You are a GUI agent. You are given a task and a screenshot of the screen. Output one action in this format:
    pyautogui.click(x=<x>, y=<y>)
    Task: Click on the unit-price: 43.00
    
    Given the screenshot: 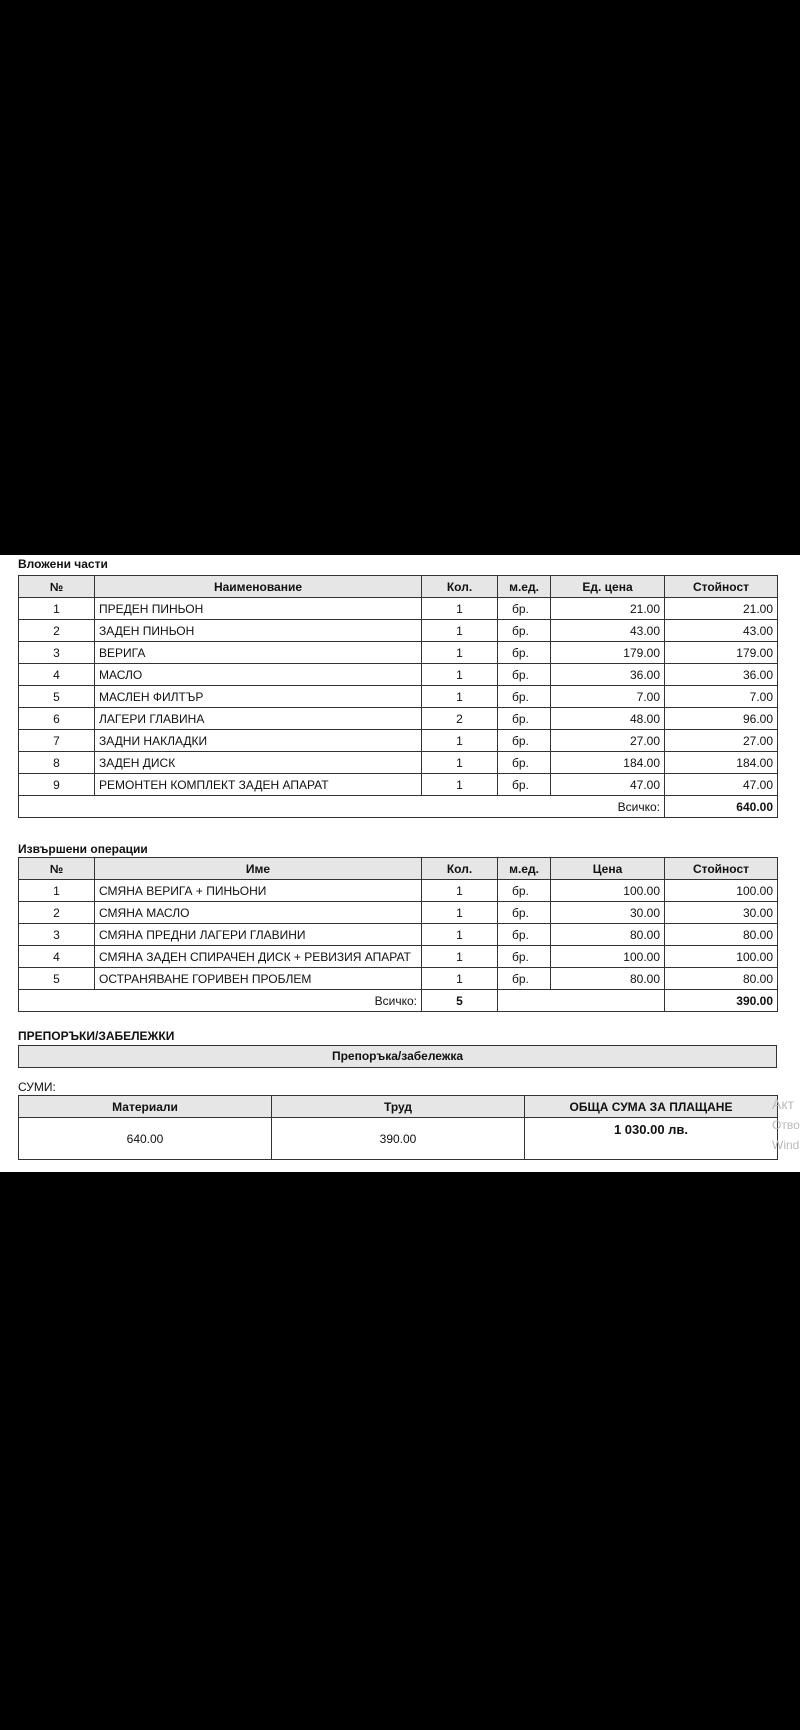 What is the action you would take?
    pyautogui.click(x=607, y=630)
    